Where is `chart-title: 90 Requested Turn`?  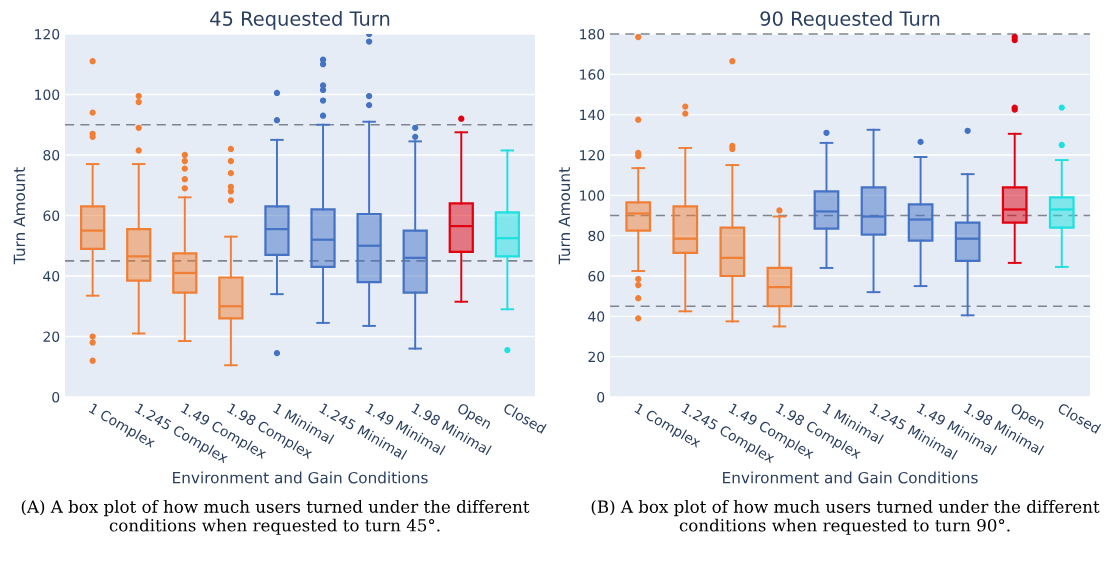
chart-title: 90 Requested Turn is located at coordinates (850, 20).